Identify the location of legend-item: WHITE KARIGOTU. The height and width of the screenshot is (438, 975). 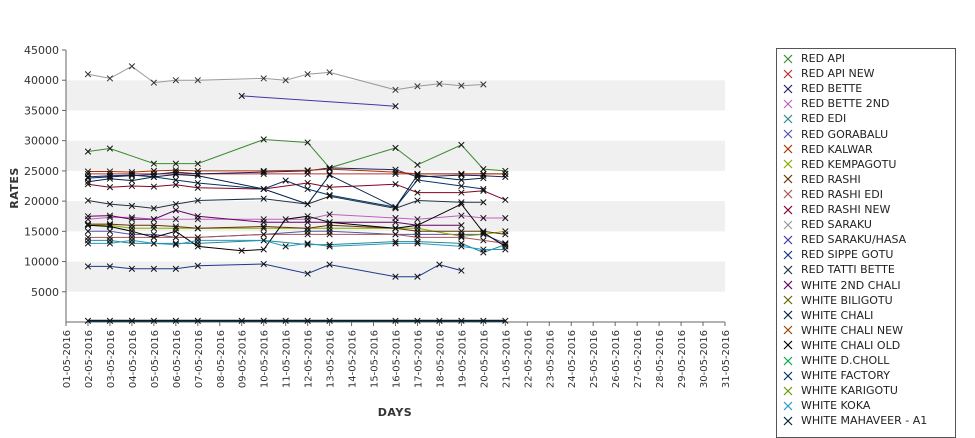
(839, 390).